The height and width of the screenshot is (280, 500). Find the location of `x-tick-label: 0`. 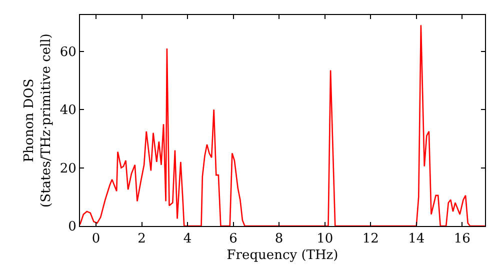

x-tick-label: 0 is located at coordinates (96, 239).